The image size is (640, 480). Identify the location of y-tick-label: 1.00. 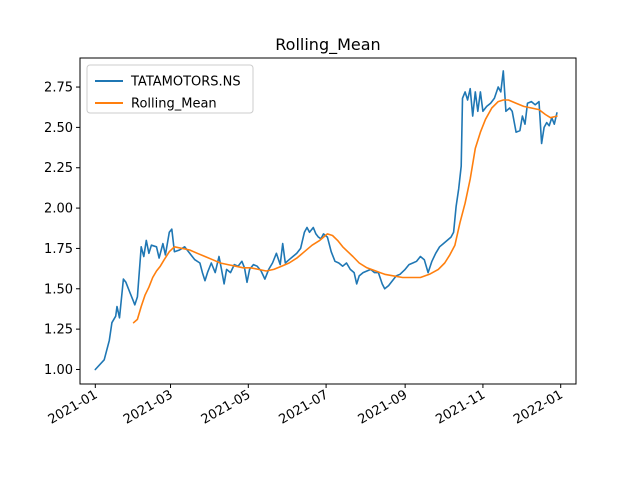
(58, 370).